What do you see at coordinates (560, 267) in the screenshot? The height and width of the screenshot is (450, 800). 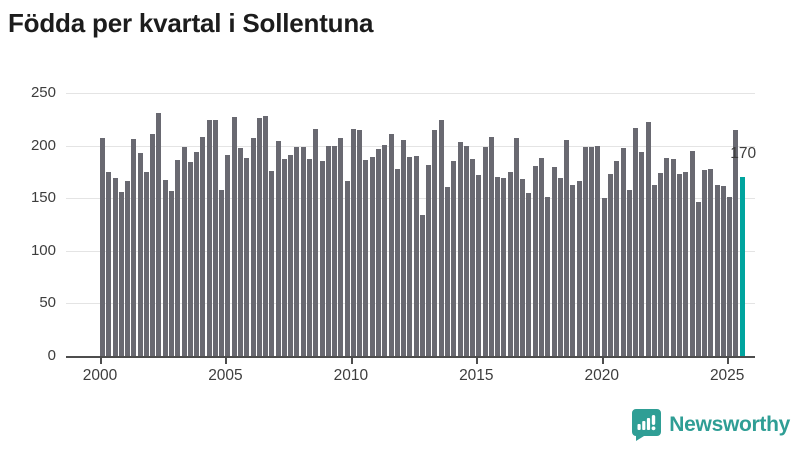 I see `bar-2018-q2` at bounding box center [560, 267].